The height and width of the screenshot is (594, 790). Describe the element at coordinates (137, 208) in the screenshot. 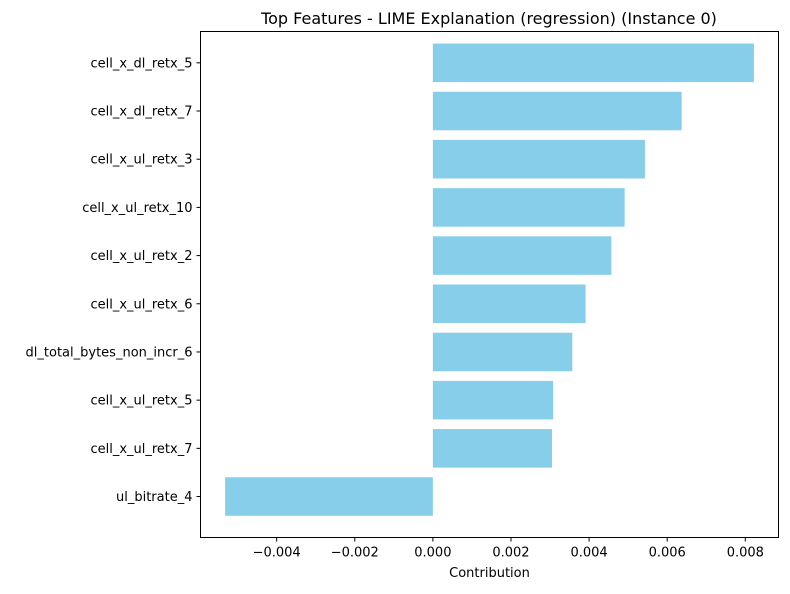

I see `y-tick-label: cell_x_ul_retx_10` at that location.